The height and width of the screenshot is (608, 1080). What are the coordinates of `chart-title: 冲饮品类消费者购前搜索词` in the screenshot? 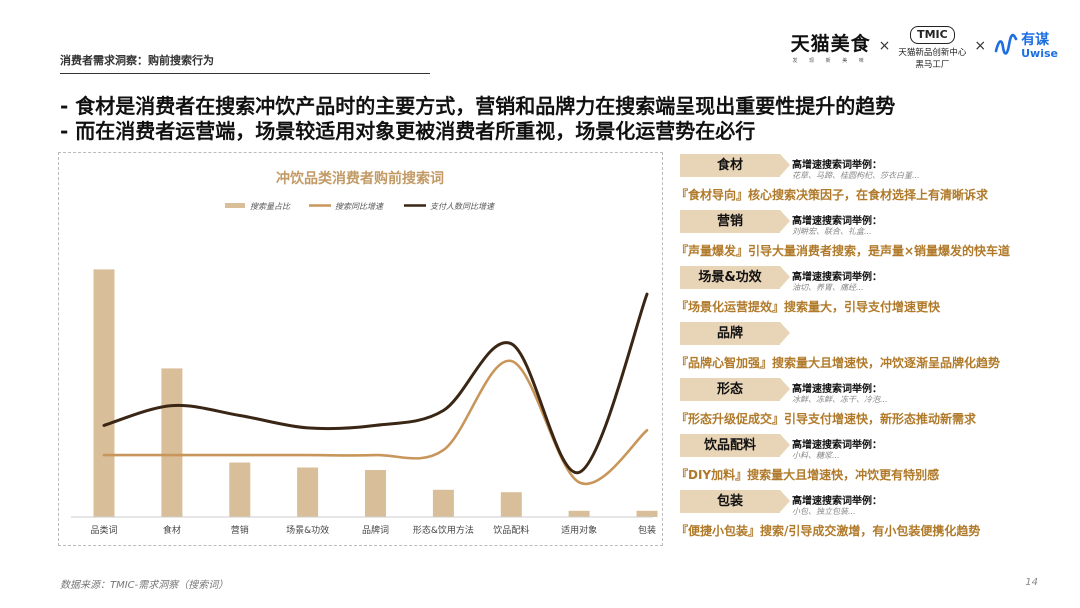 It's located at (360, 178).